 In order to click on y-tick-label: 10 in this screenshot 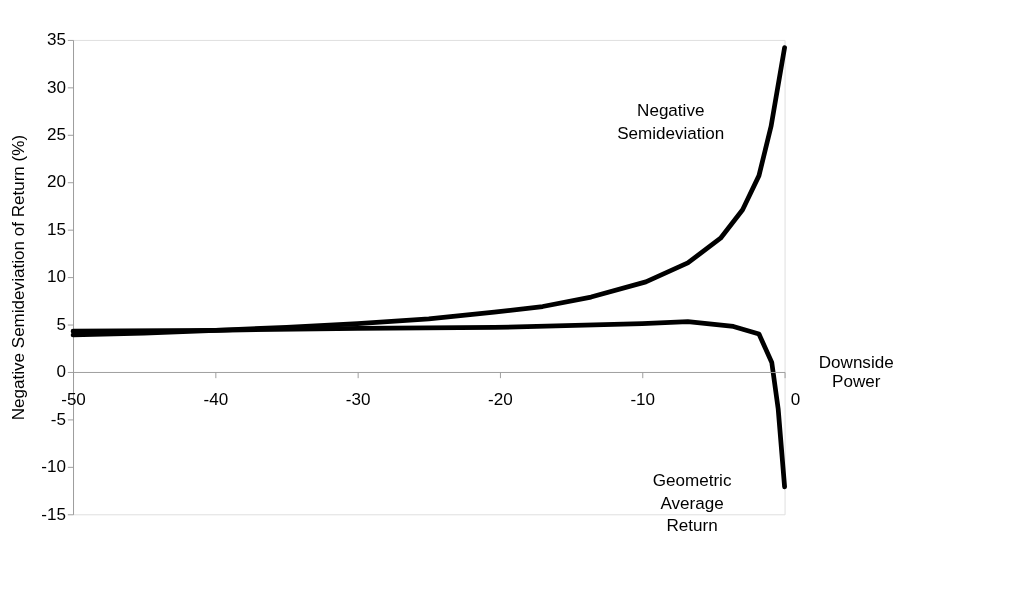, I will do `click(56, 277)`.